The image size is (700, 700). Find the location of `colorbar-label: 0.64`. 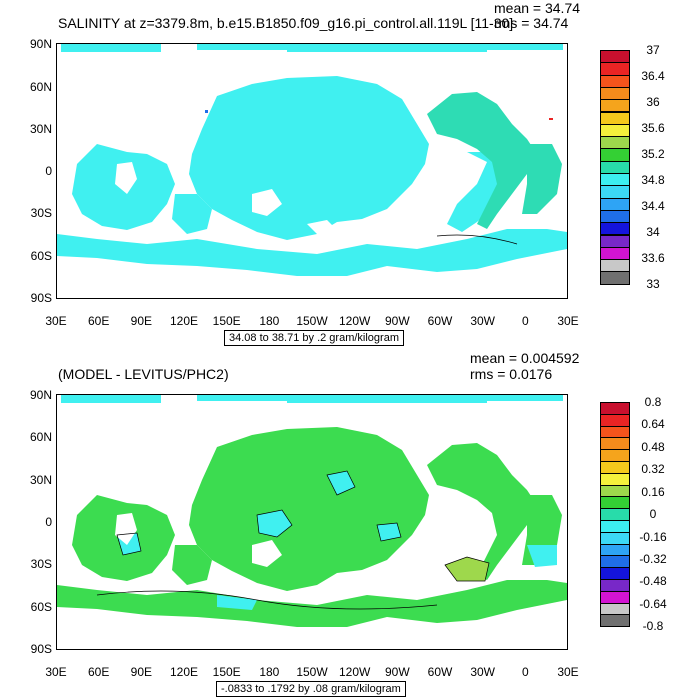

colorbar-label: 0.64 is located at coordinates (653, 424).